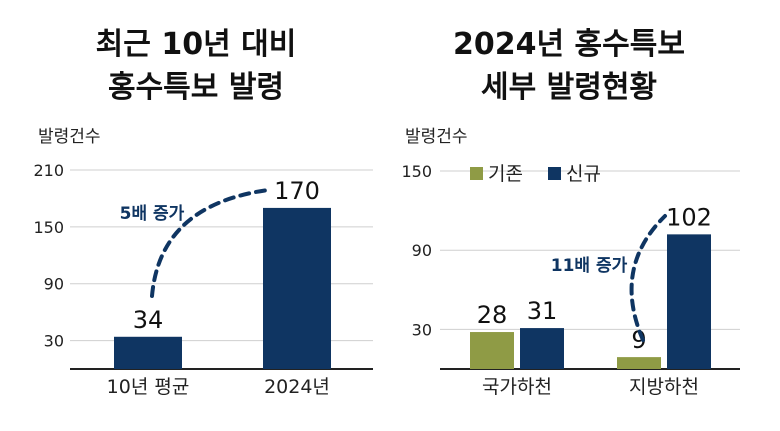 This screenshot has height=431, width=780. I want to click on data-label: 28, so click(492, 315).